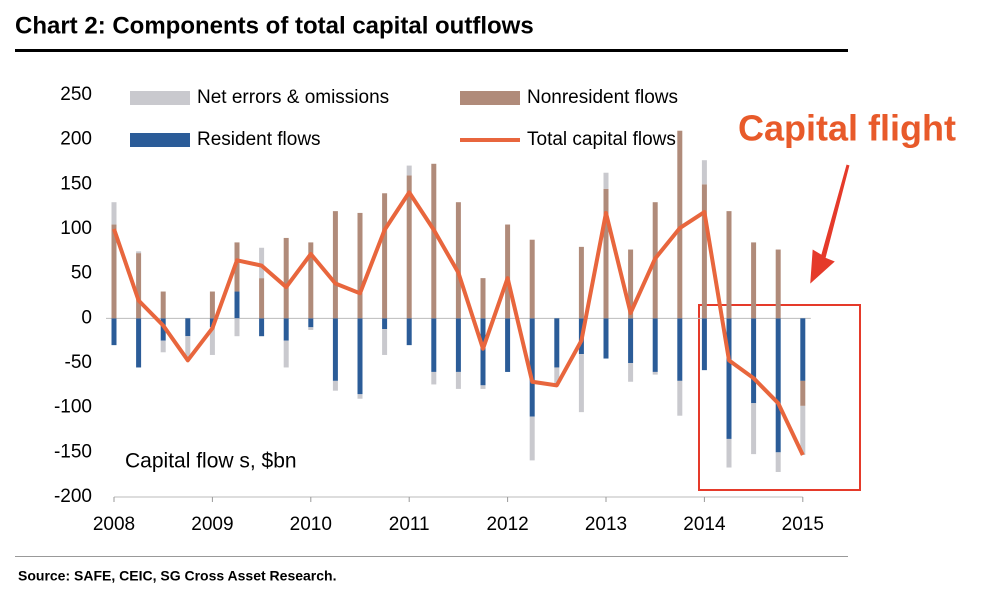 The image size is (997, 602). Describe the element at coordinates (78, 362) in the screenshot. I see `y-tick-label: -50` at that location.